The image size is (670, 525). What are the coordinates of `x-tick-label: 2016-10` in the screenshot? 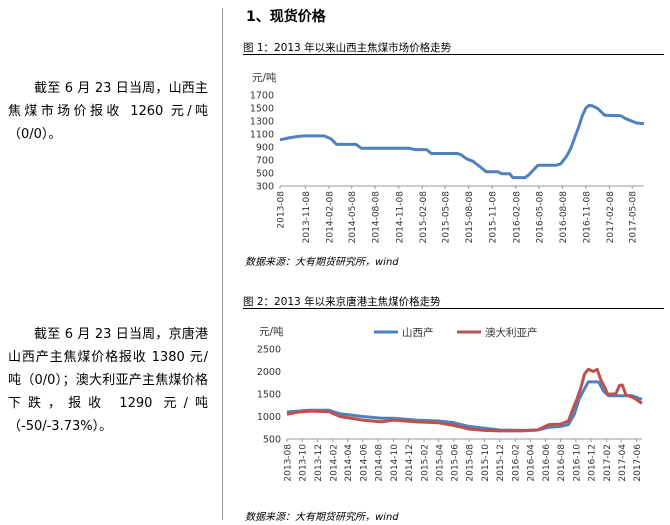 It's located at (577, 463).